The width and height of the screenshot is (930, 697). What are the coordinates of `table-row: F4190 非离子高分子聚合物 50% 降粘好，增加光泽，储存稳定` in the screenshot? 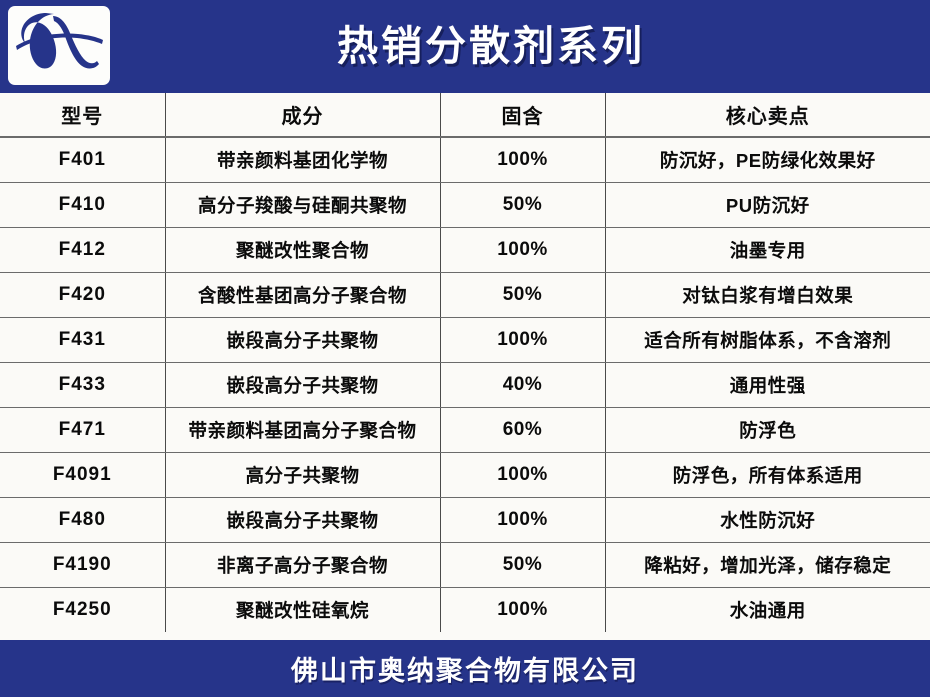 It's located at (465, 565).